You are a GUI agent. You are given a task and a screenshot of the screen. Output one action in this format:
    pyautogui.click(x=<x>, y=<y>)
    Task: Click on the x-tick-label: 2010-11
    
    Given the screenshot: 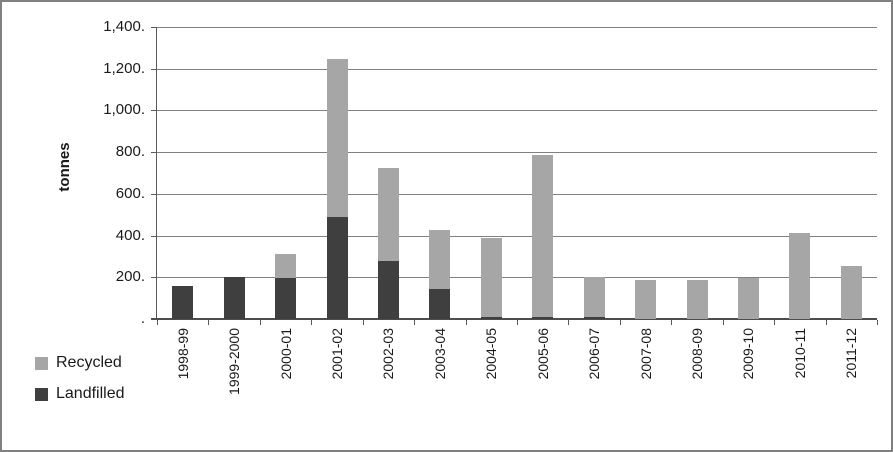 What is the action you would take?
    pyautogui.click(x=799, y=353)
    